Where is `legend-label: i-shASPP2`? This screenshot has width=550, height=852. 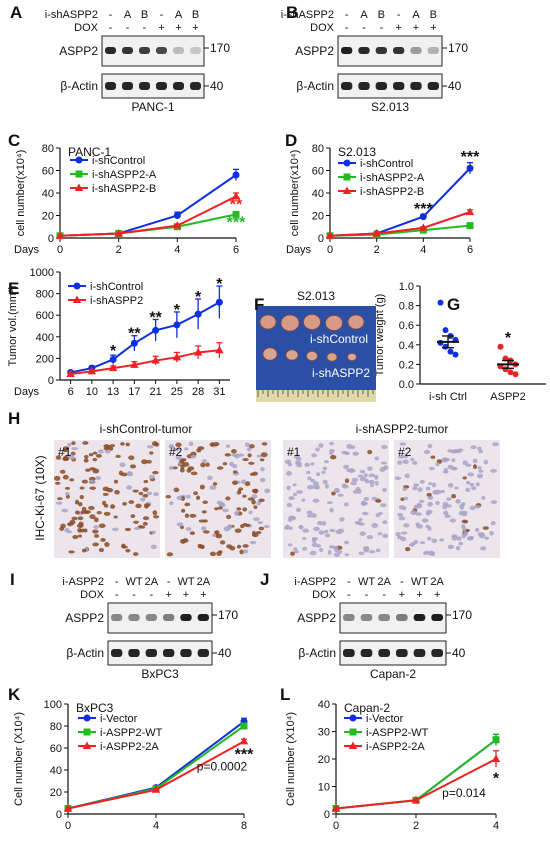
legend-label: i-shASPP2 is located at coordinates (116, 301).